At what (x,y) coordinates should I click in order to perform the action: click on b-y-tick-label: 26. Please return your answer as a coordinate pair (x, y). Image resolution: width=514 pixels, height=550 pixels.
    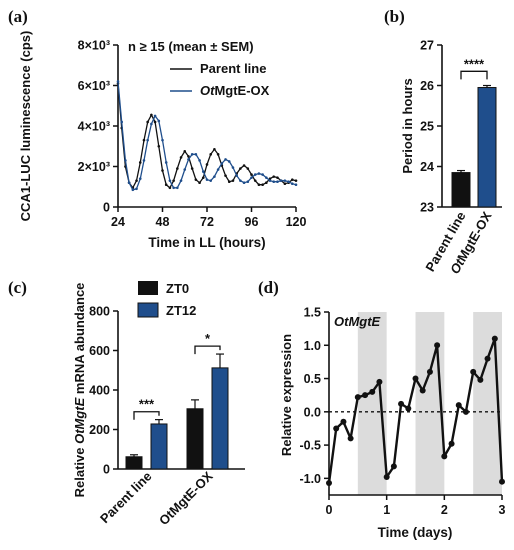
    Looking at the image, I should click on (427, 86).